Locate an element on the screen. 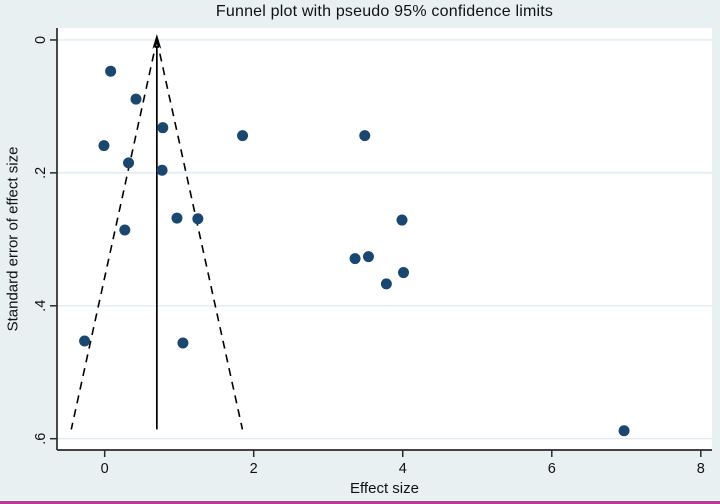  y-tick-label: .6 is located at coordinates (41, 439).